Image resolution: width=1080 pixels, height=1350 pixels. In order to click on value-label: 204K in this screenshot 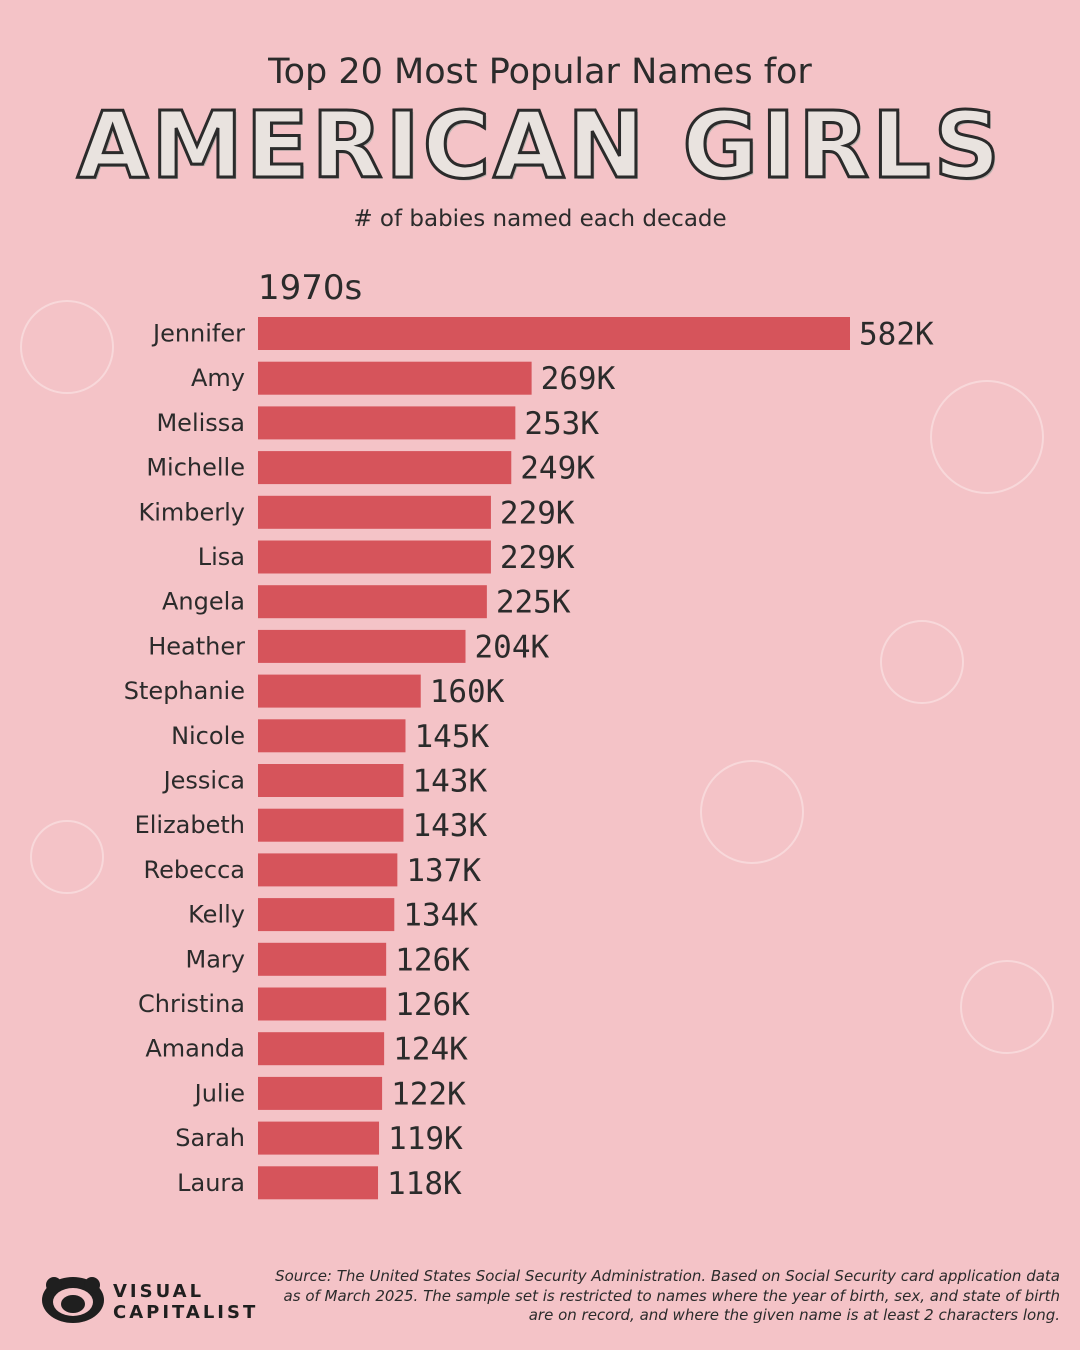, I will do `click(512, 647)`.